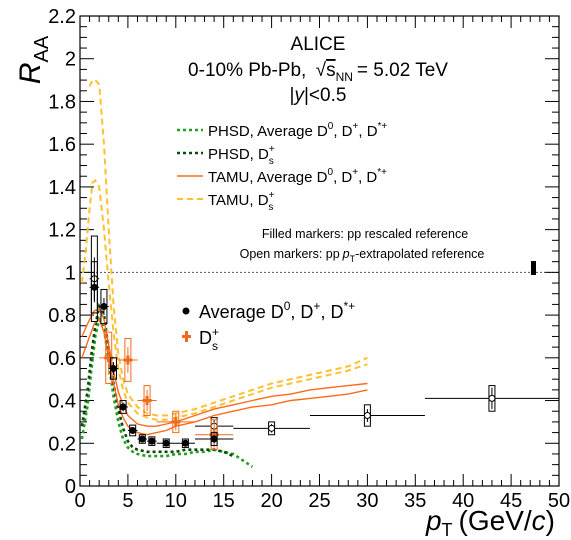 This screenshot has width=571, height=540. I want to click on y-axis-title-sub: AA, so click(42, 48).